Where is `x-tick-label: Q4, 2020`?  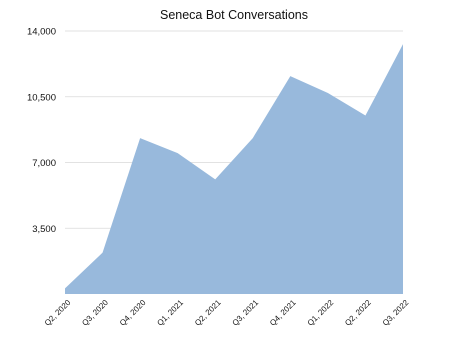 x-tick-label: Q4, 2020 is located at coordinates (133, 313).